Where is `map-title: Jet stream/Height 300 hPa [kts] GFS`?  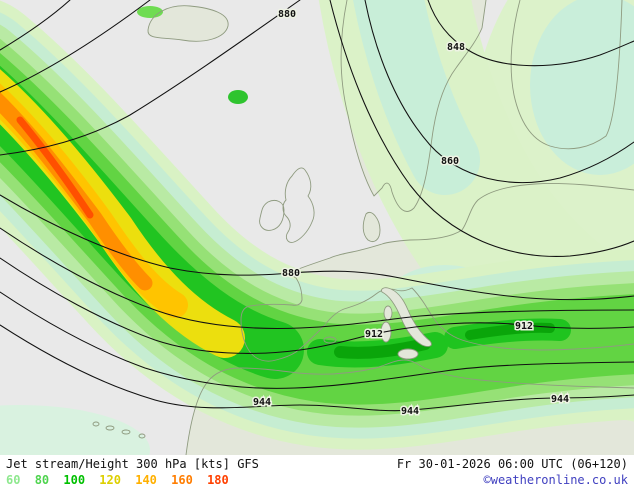 map-title: Jet stream/Height 300 hPa [kts] GFS is located at coordinates (132, 464).